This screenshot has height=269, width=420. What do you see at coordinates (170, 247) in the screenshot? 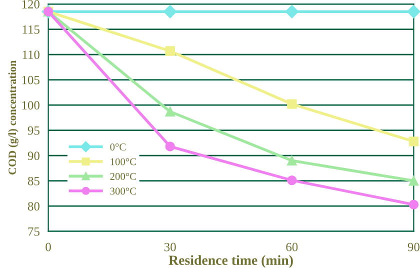
I see `x-tick-label: 30` at bounding box center [170, 247].